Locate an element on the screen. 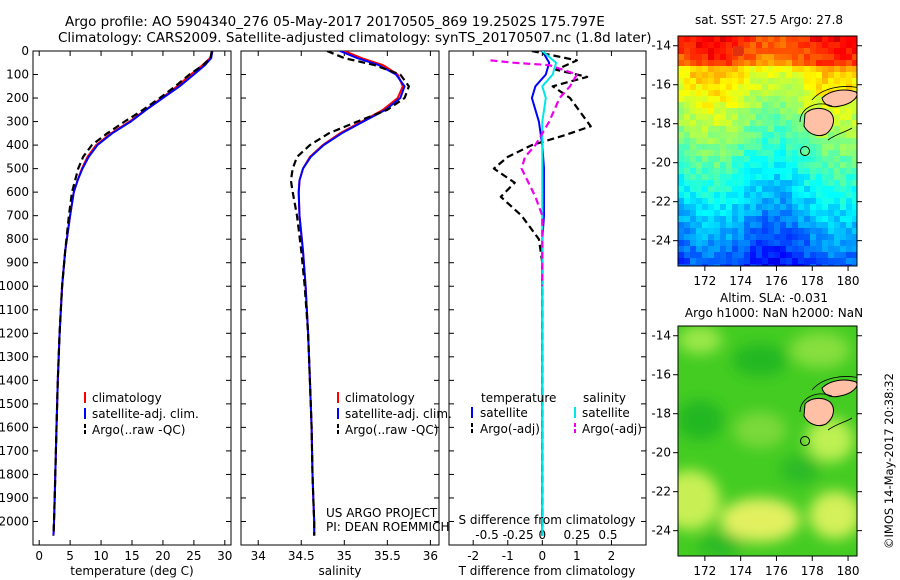 The height and width of the screenshot is (580, 900). y-tick-label: 100 is located at coordinates (17, 75).